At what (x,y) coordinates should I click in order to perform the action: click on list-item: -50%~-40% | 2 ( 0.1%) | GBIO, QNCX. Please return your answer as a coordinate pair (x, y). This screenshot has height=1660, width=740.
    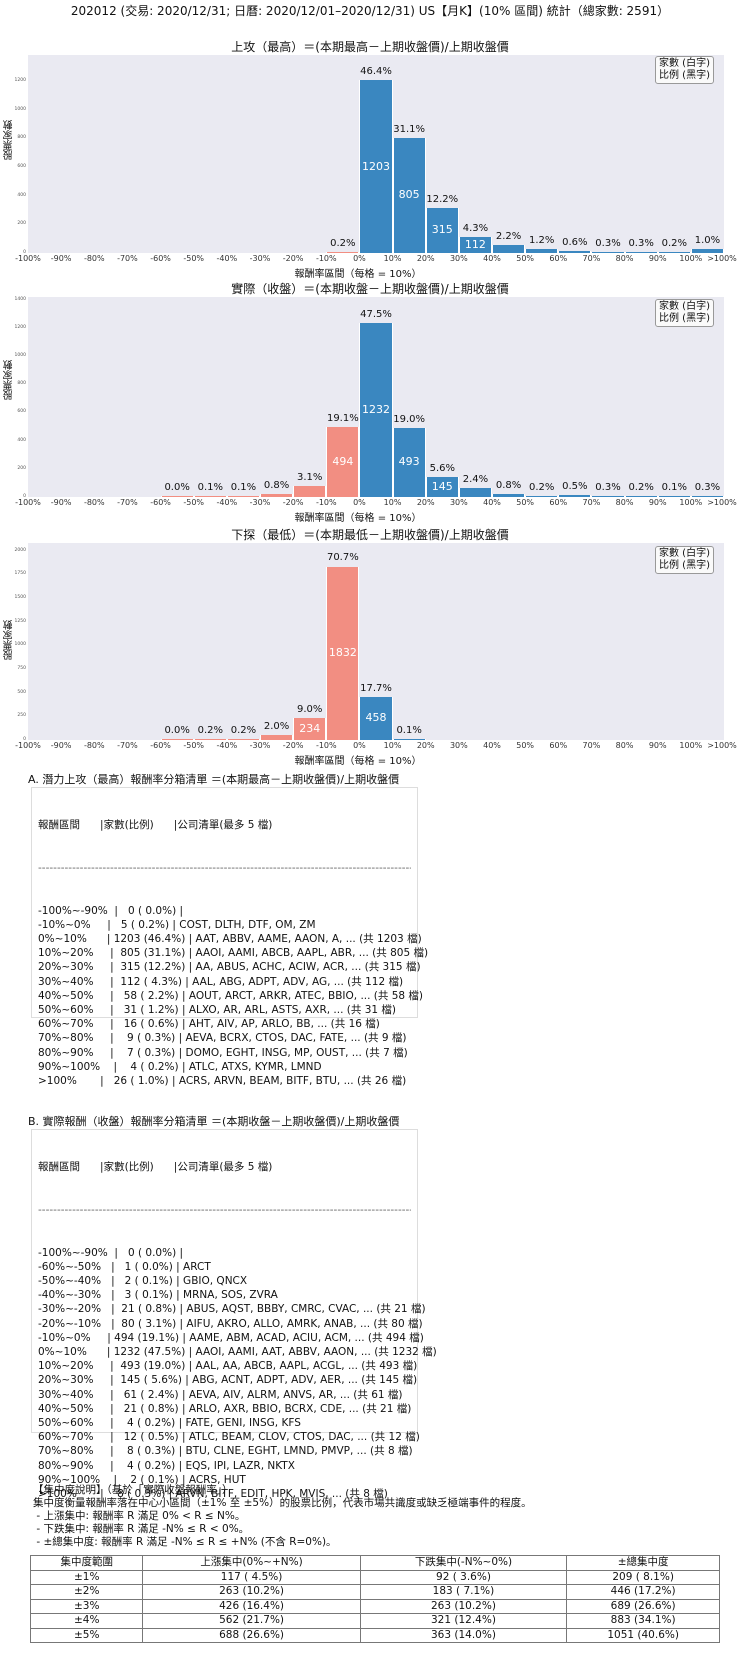
    Looking at the image, I should click on (143, 1281).